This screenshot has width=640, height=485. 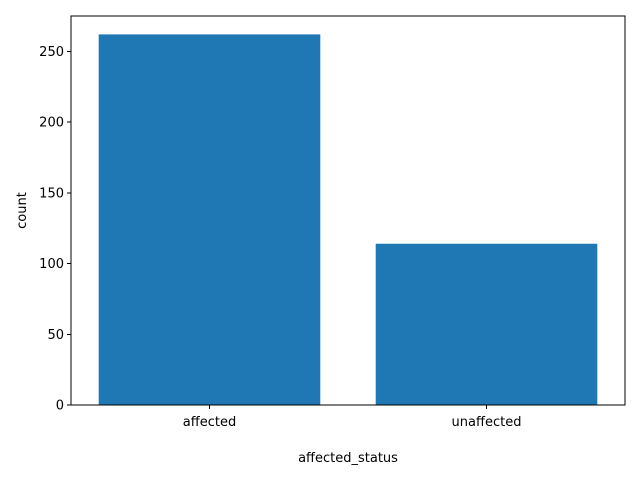 I want to click on x-tick-label: affected, so click(x=209, y=422).